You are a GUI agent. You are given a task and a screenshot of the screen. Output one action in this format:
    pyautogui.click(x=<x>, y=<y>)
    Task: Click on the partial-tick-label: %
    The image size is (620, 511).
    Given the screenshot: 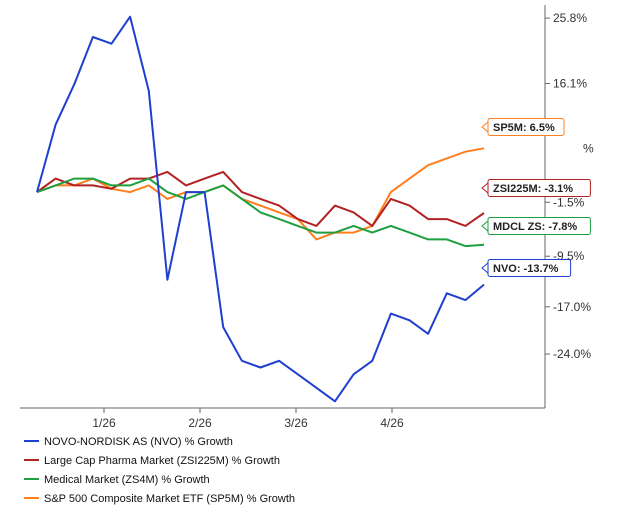 What is the action you would take?
    pyautogui.click(x=588, y=148)
    